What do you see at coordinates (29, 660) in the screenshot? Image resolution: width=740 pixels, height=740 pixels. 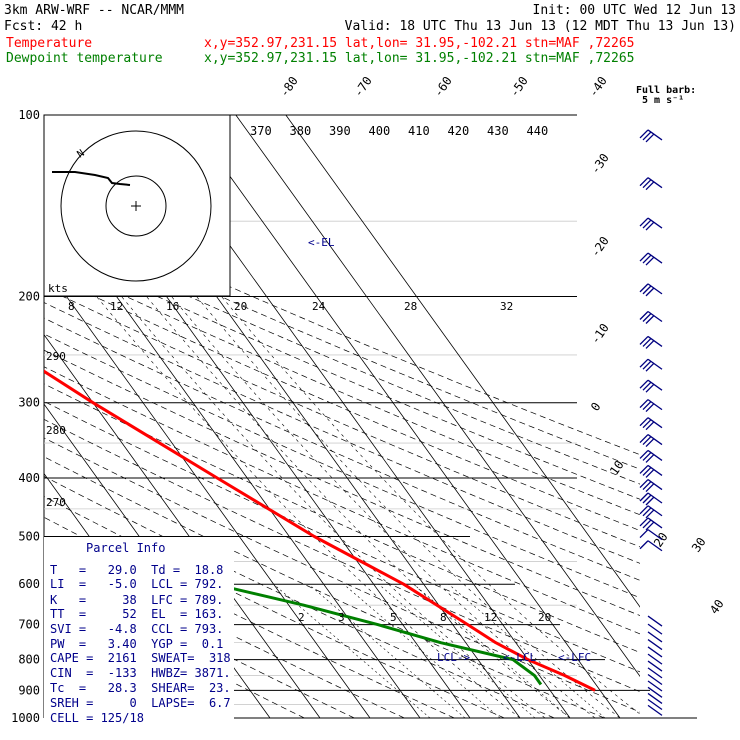 I see `pressure-tick-label: 800` at bounding box center [29, 660].